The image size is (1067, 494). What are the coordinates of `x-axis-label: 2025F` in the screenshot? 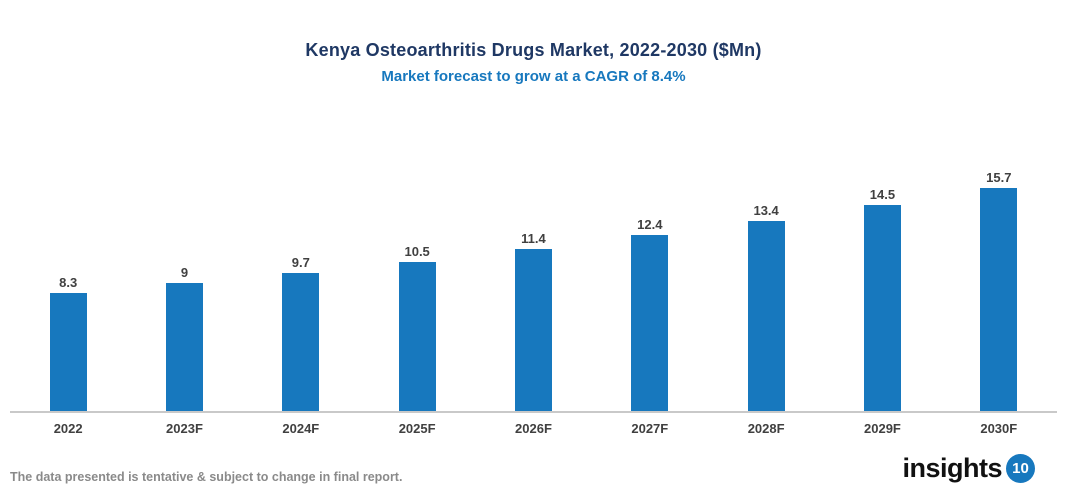 It's located at (417, 428).